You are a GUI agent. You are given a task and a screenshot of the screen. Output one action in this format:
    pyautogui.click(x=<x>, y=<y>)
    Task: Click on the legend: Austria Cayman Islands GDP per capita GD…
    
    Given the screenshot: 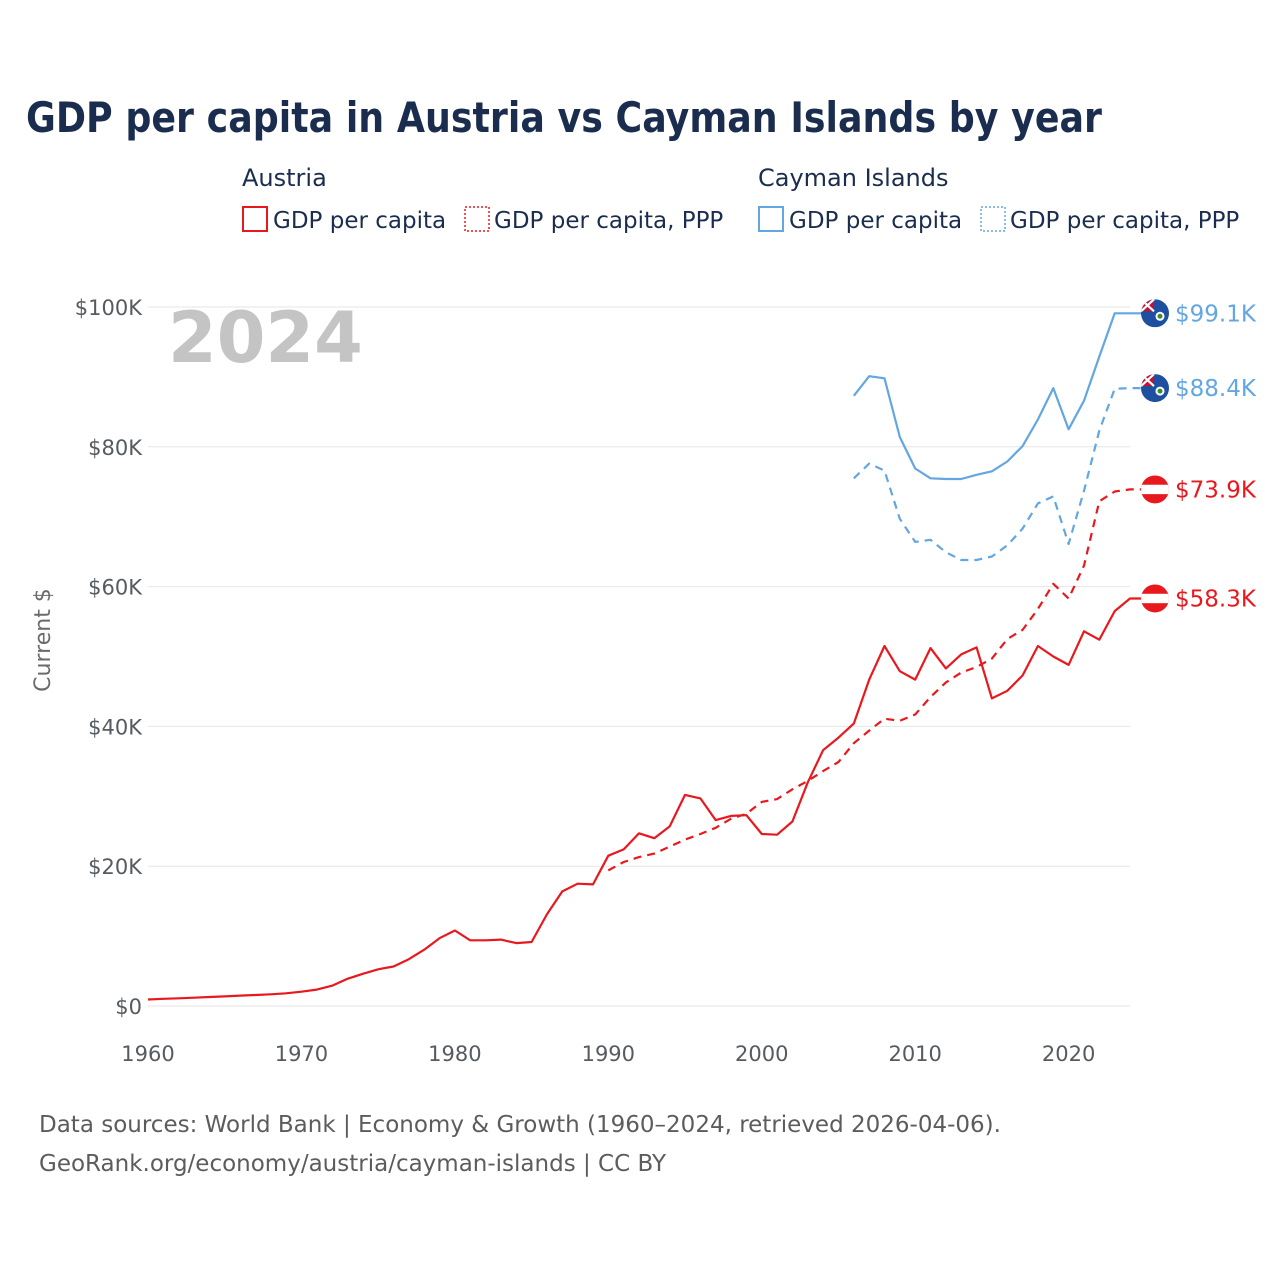 What is the action you would take?
    pyautogui.click(x=740, y=199)
    